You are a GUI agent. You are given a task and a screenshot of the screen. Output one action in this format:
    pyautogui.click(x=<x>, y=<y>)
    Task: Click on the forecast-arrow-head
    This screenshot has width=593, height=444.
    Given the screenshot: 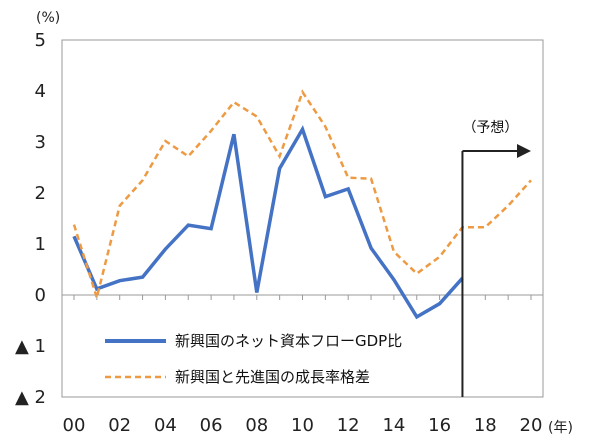 What is the action you would take?
    pyautogui.click(x=524, y=151)
    